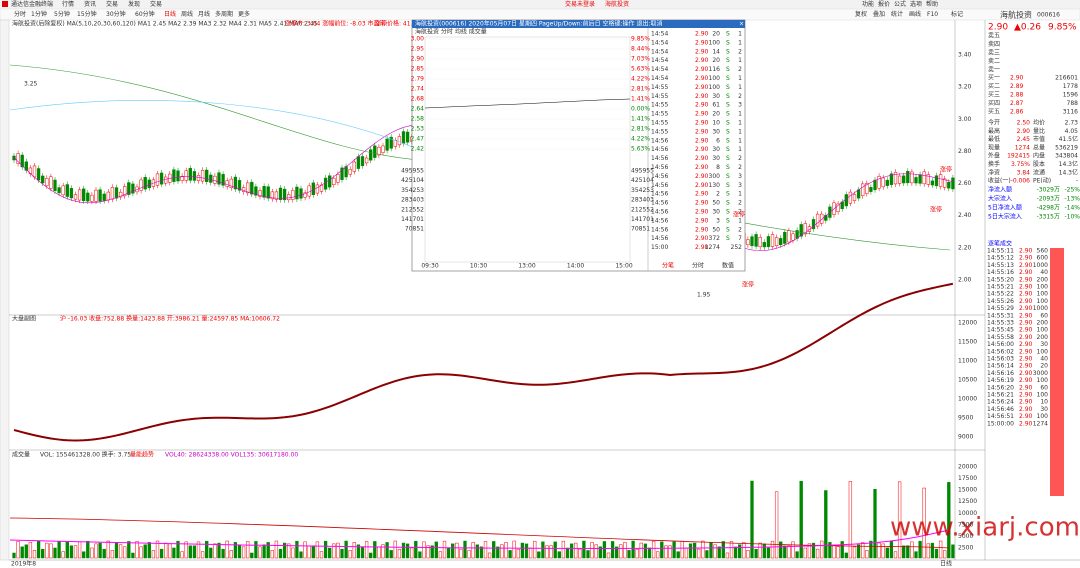  I want to click on bid-price: 2.87, so click(1017, 103).